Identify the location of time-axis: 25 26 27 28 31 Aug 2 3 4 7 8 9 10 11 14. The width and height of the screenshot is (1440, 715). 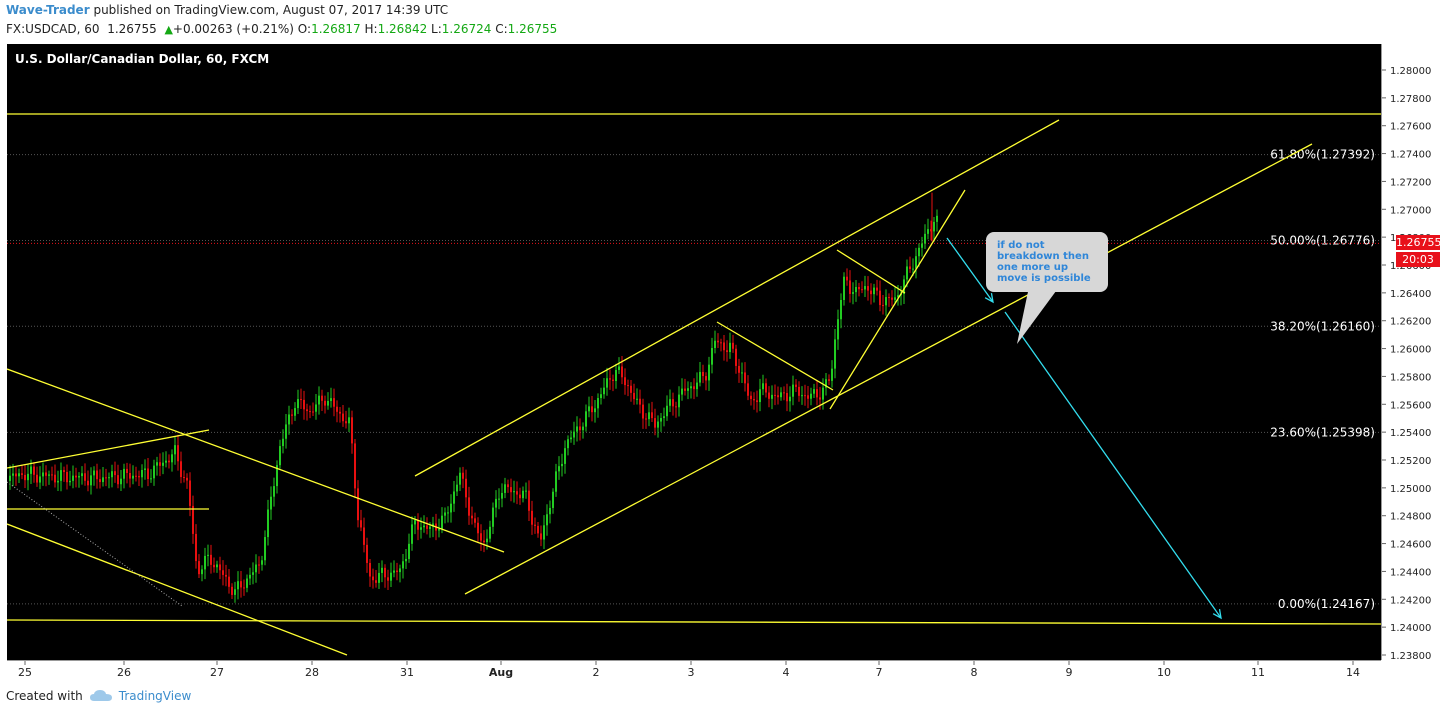
(694, 670).